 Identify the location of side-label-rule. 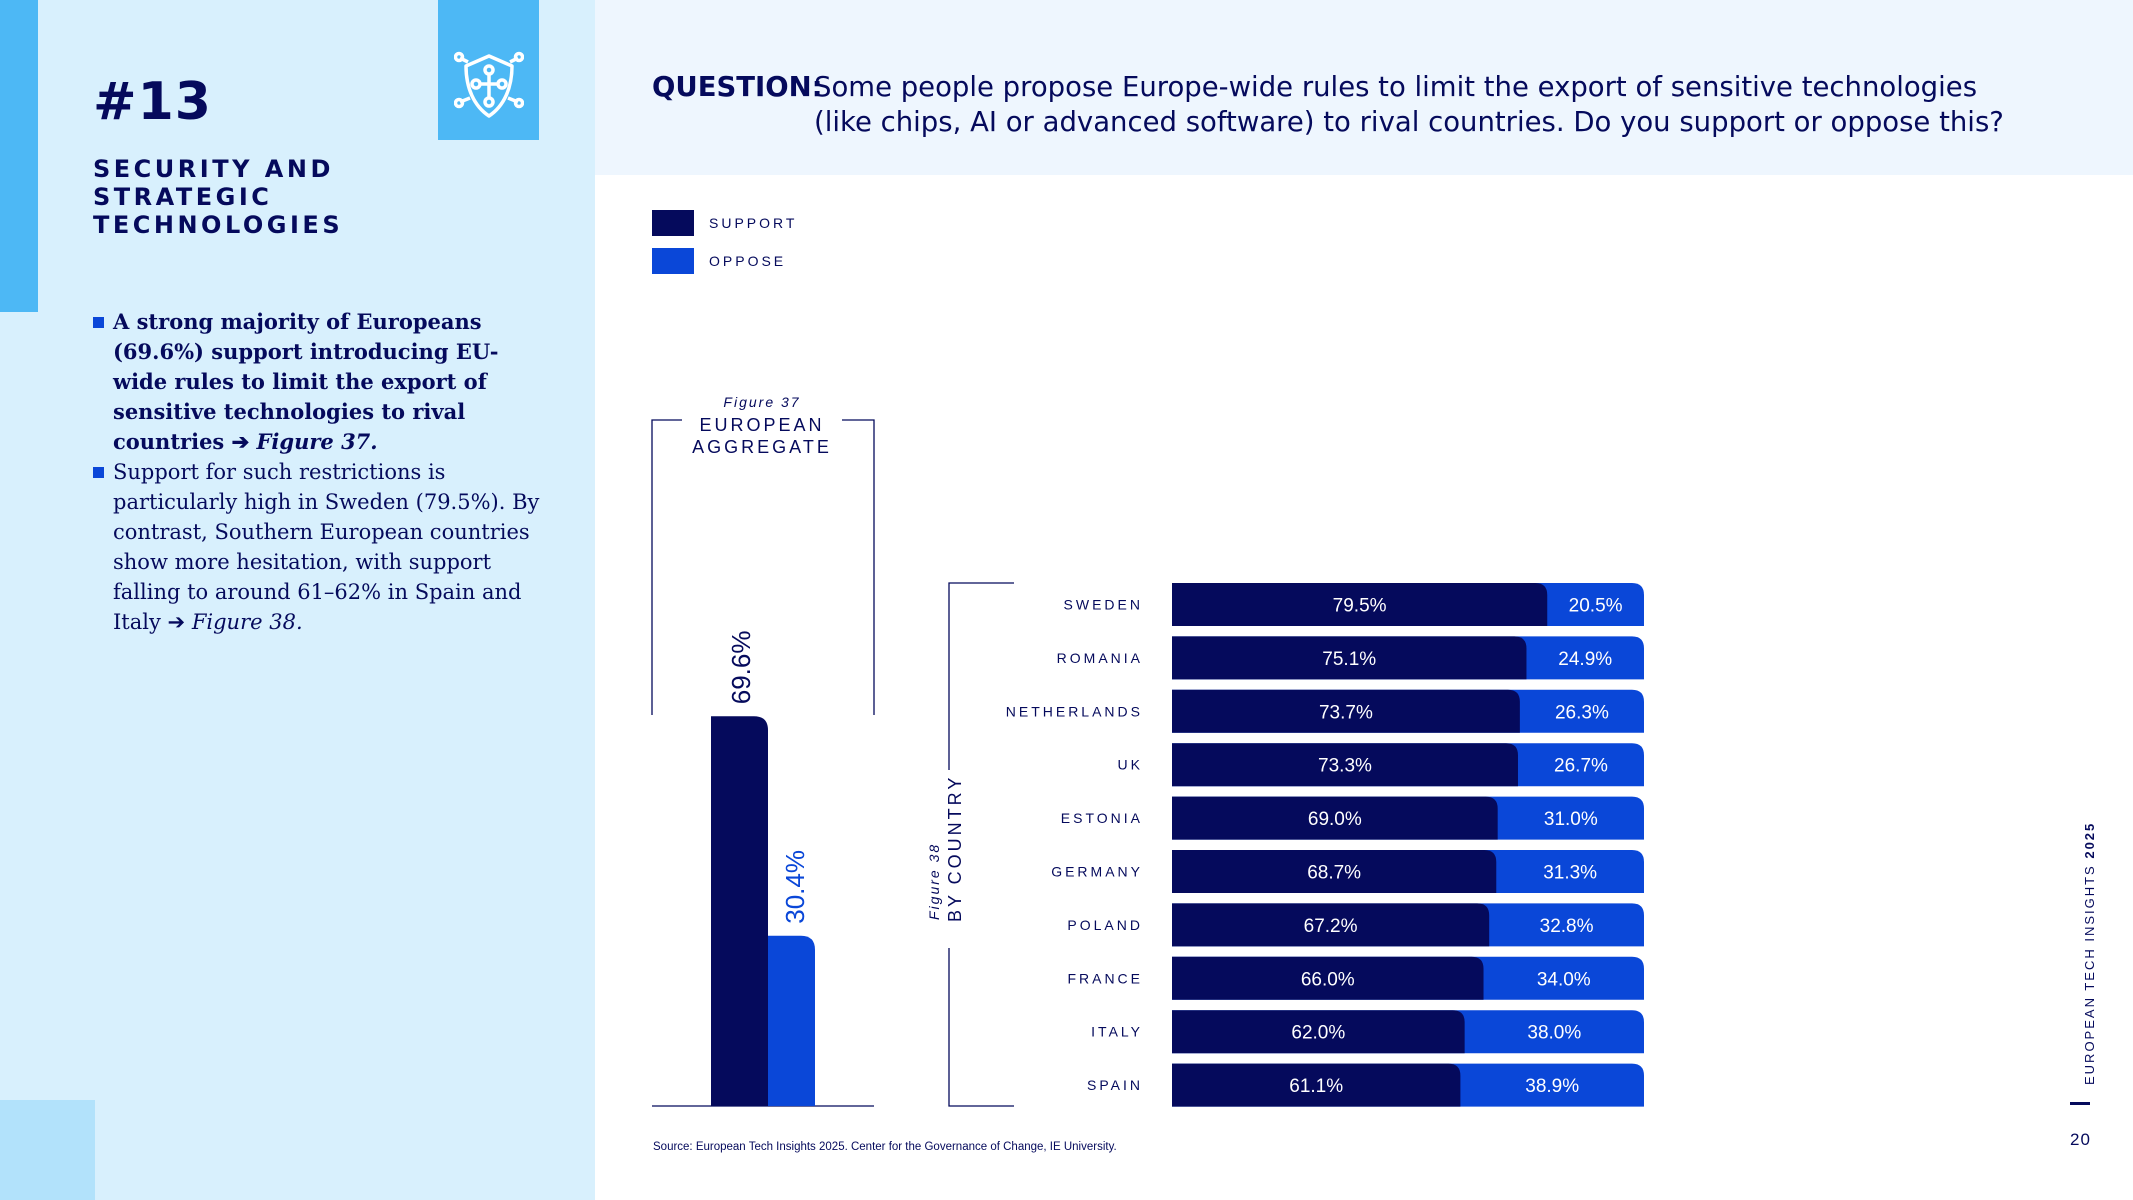
(2080, 1103).